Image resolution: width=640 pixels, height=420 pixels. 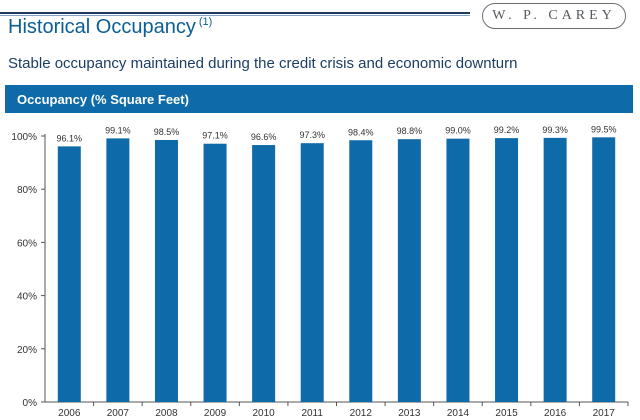 I want to click on x-tick-label-2014: 2014, so click(x=458, y=413).